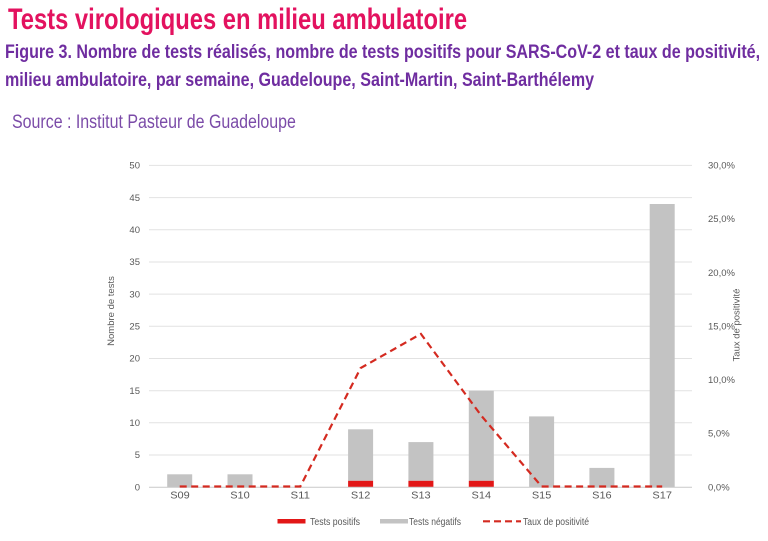 This screenshot has width=768, height=541. I want to click on svg-text: Tests négatifs, so click(435, 522).